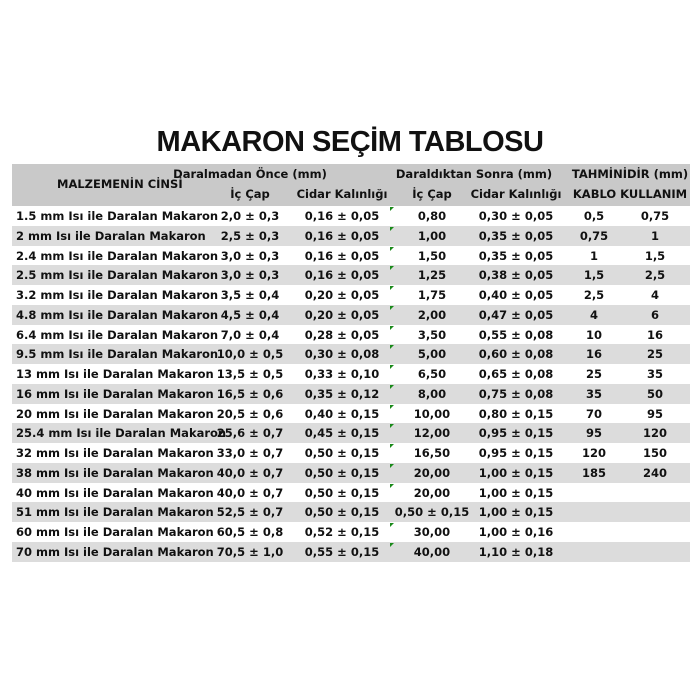 The image size is (700, 700). What do you see at coordinates (250, 295) in the screenshot?
I see `table-cell: 3,5 ± 0,4` at bounding box center [250, 295].